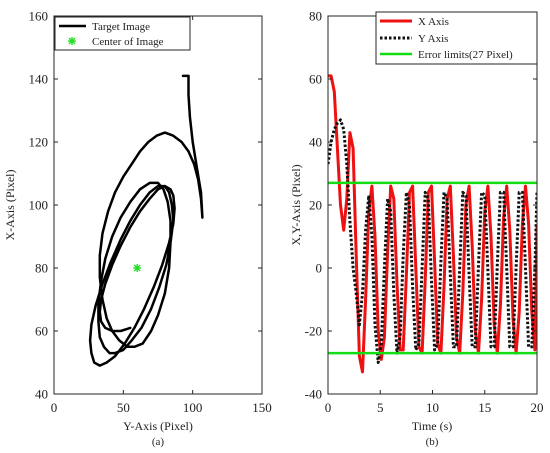  I want to click on panel-a-series-0-line, so click(146, 220).